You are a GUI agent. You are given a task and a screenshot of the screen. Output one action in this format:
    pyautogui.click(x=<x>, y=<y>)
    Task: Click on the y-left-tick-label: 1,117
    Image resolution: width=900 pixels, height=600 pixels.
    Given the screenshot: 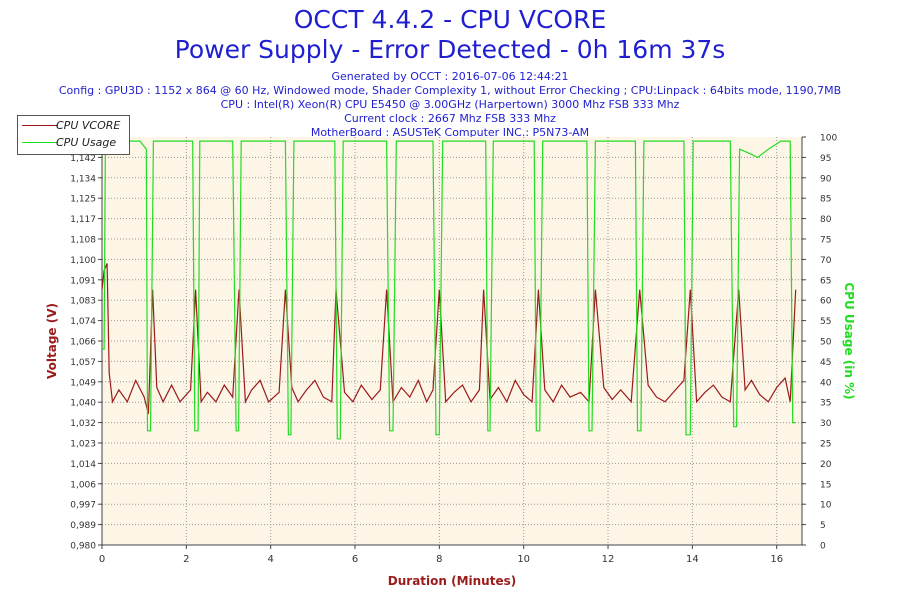 What is the action you would take?
    pyautogui.click(x=83, y=220)
    